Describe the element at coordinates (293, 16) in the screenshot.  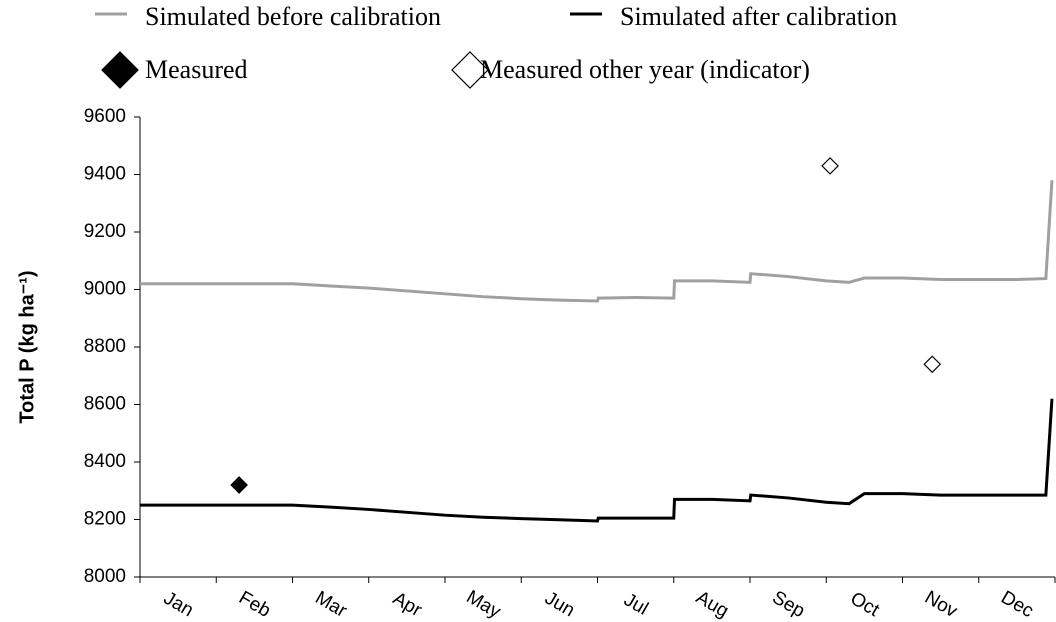
I see `legend-label: Simulated before calibration` at that location.